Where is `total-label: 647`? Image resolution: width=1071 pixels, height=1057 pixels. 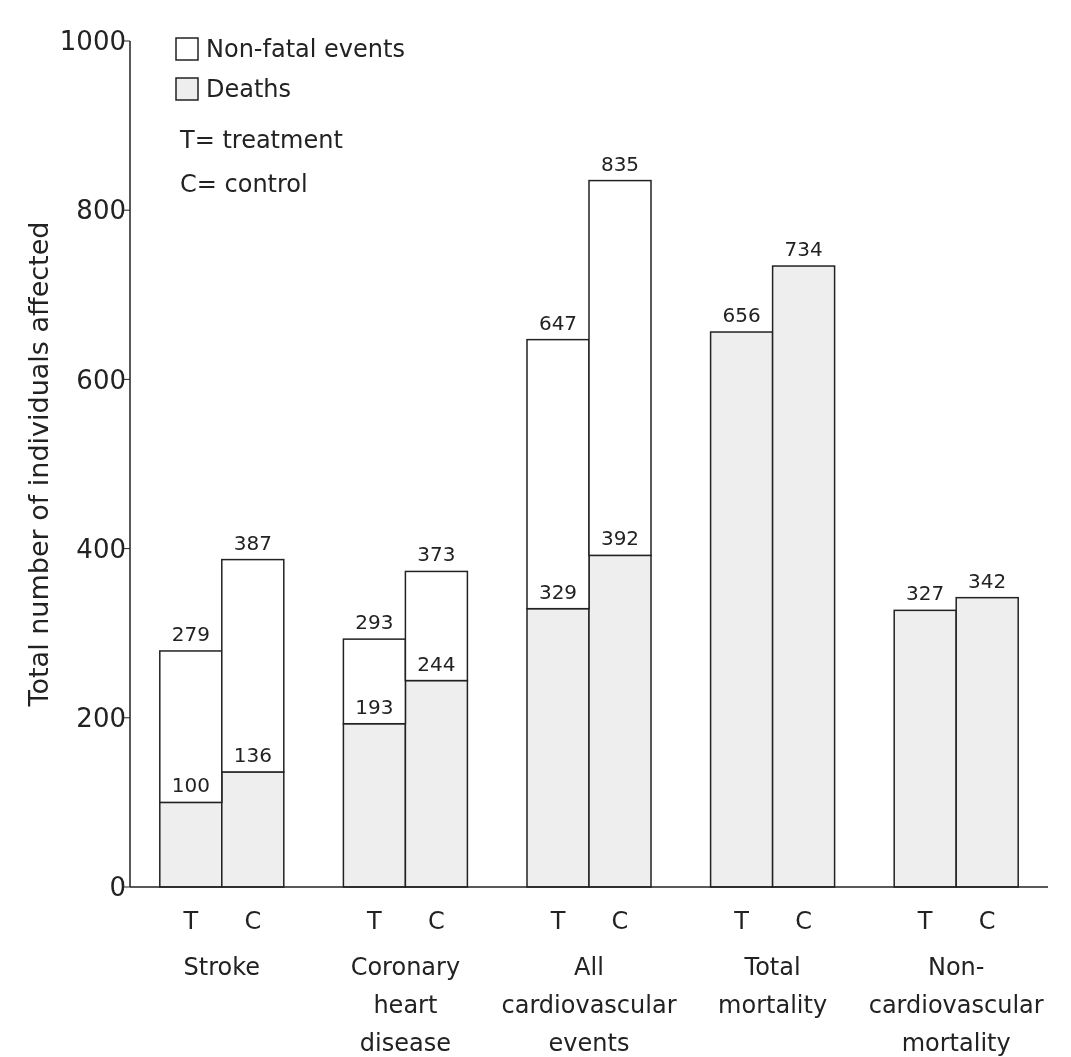
total-label: 647 is located at coordinates (558, 322).